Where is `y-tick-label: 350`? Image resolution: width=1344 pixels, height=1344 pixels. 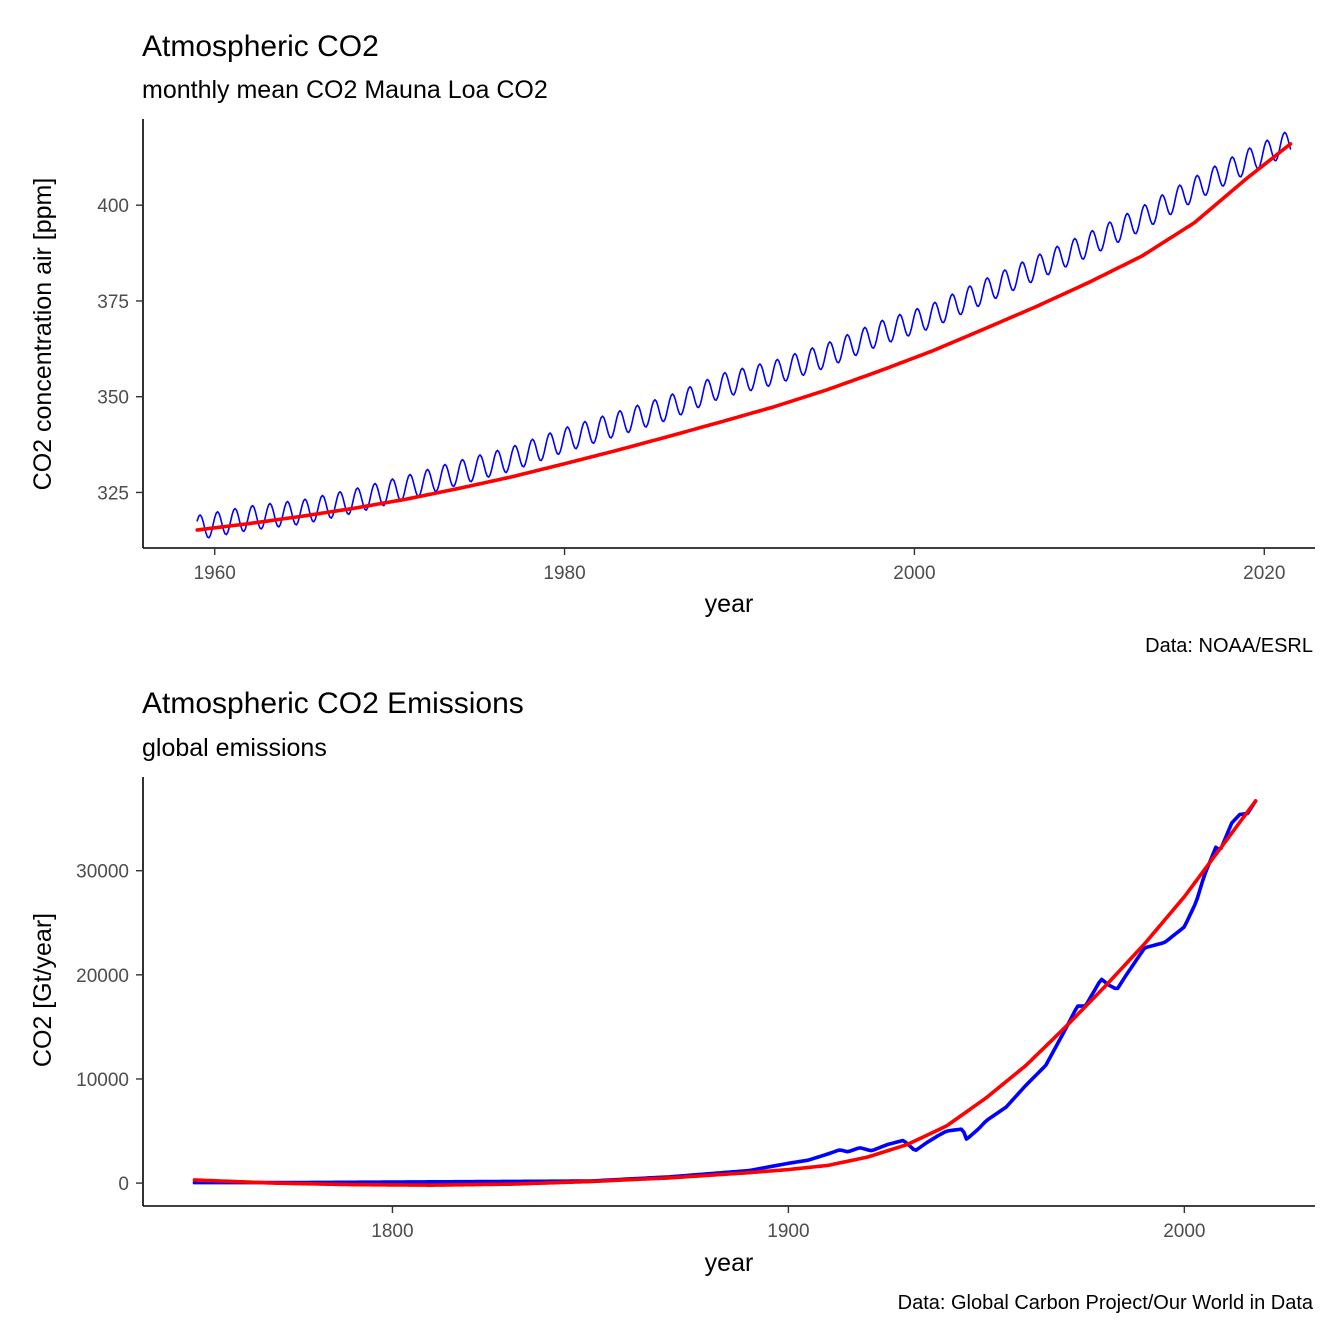 y-tick-label: 350 is located at coordinates (113, 398).